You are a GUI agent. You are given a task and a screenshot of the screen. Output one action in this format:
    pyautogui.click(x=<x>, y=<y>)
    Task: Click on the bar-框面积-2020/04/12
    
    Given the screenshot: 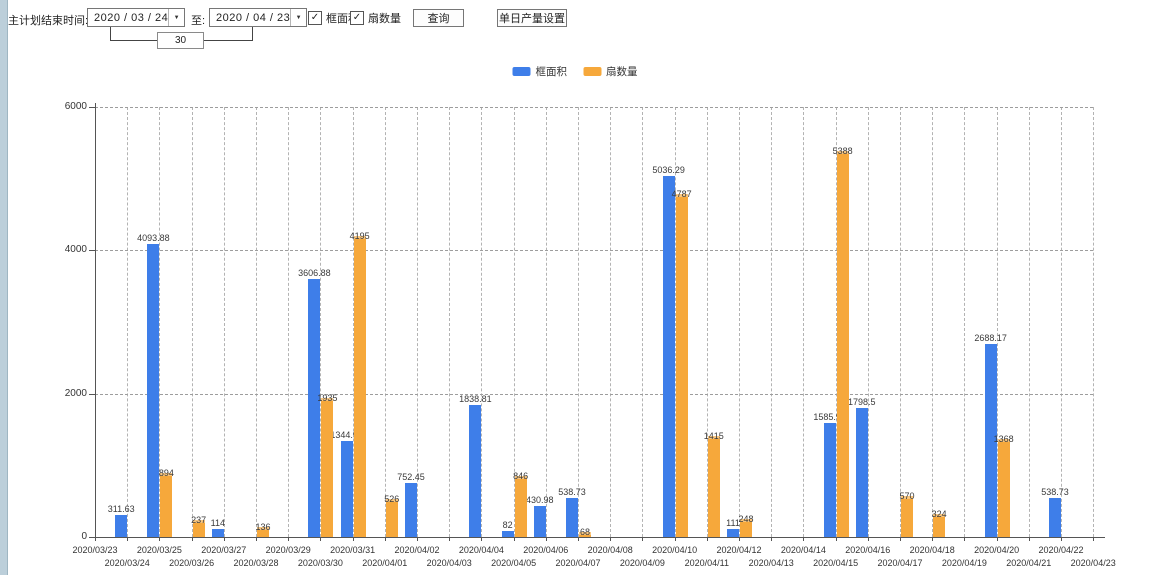 What is the action you would take?
    pyautogui.click(x=733, y=533)
    